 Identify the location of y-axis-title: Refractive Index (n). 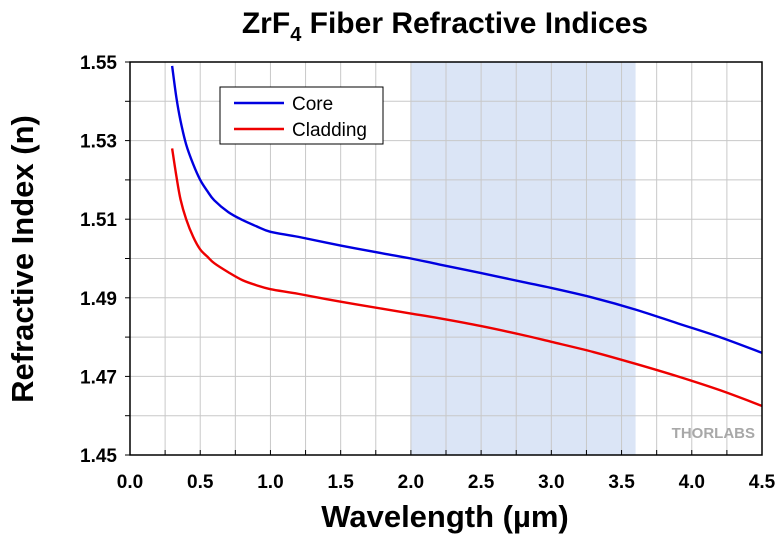
(22, 259).